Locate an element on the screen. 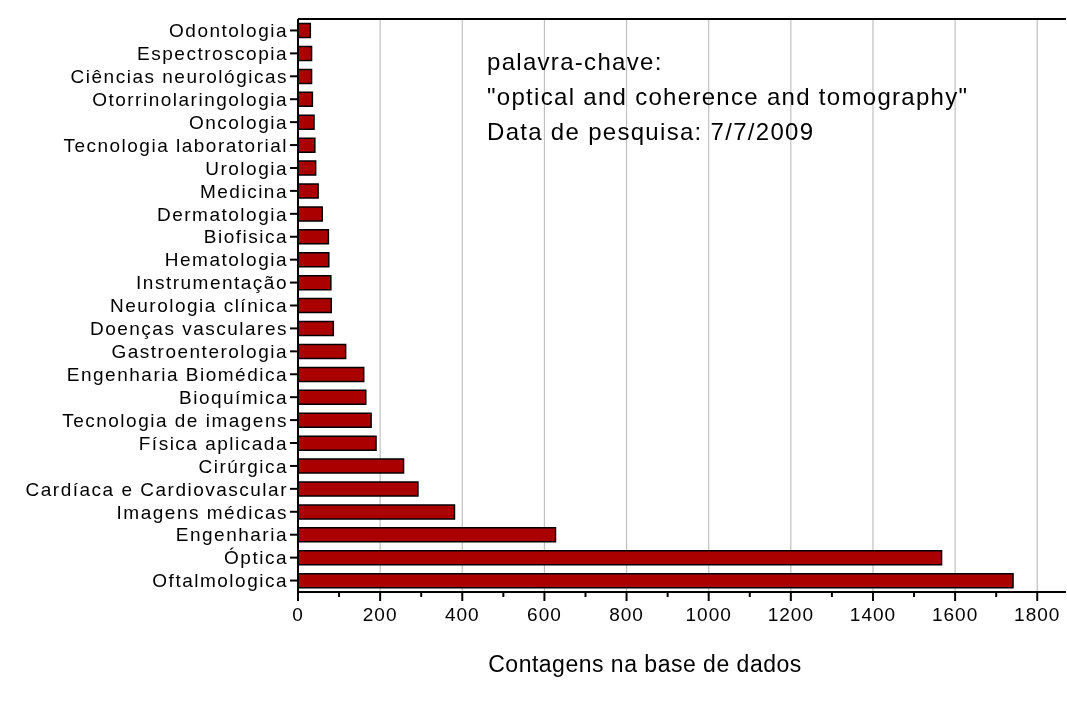  y-tick-label: Gastroenterologia is located at coordinates (199, 352).